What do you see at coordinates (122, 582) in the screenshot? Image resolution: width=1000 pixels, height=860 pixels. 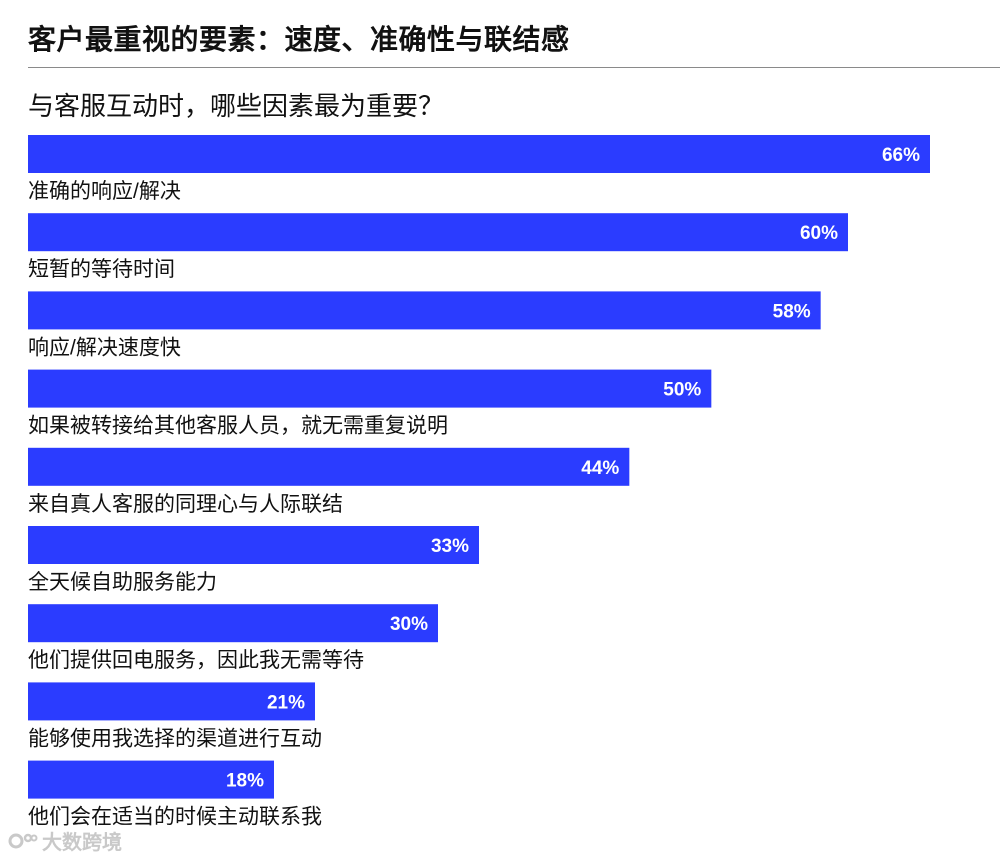 I see `category-label: 全天候自助服务能力` at bounding box center [122, 582].